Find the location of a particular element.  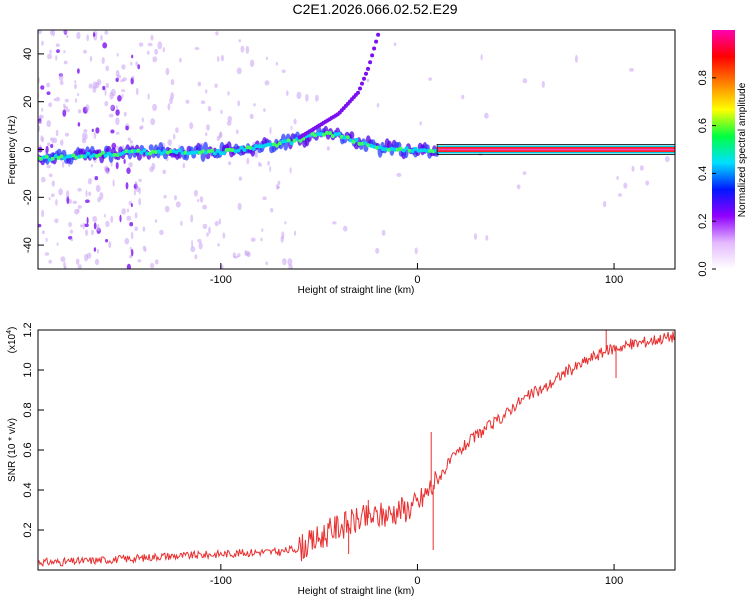

y-tick-label: 1.0 is located at coordinates (28, 369).